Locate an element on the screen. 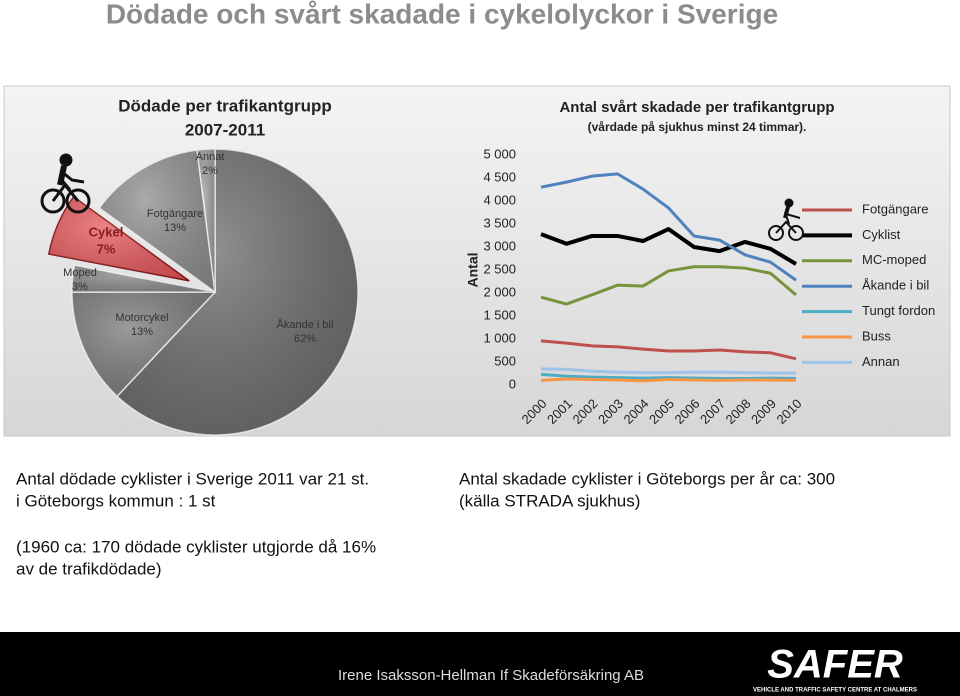 This screenshot has height=696, width=960. y-tick-label: 0 is located at coordinates (512, 383).